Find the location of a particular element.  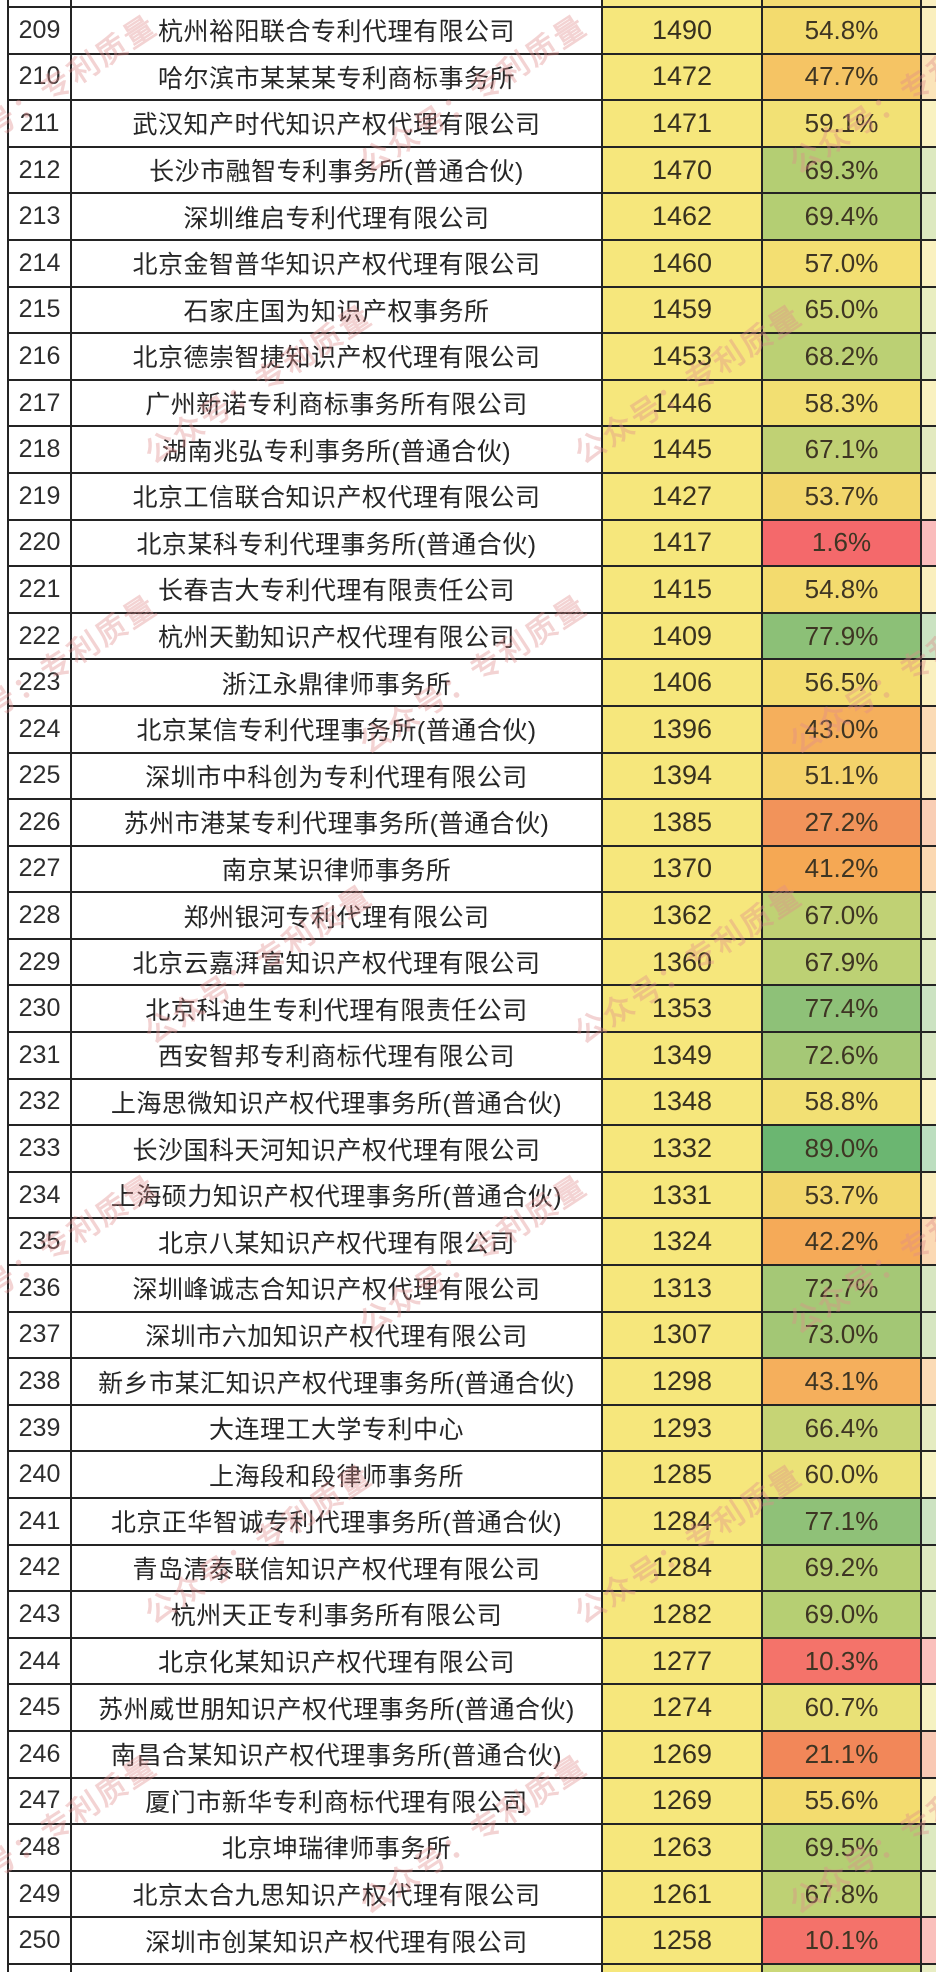

agency-name-cell: 浙江永鼎律师事务所 is located at coordinates (337, 682).